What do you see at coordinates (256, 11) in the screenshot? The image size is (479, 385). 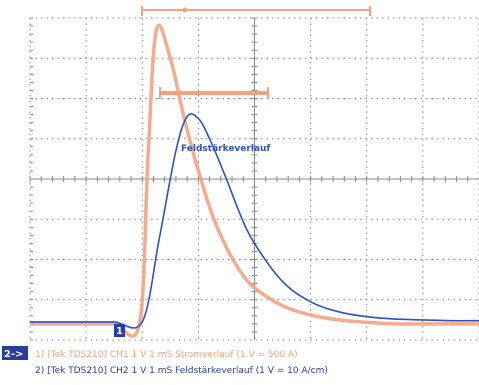 I see `trigger-time-bracket` at bounding box center [256, 11].